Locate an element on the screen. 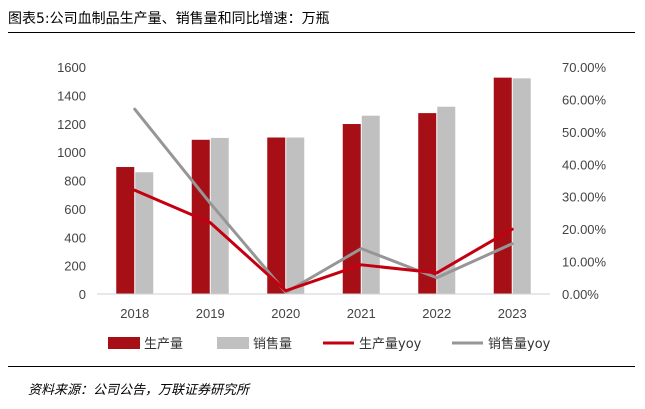  title-rule is located at coordinates (321, 32).